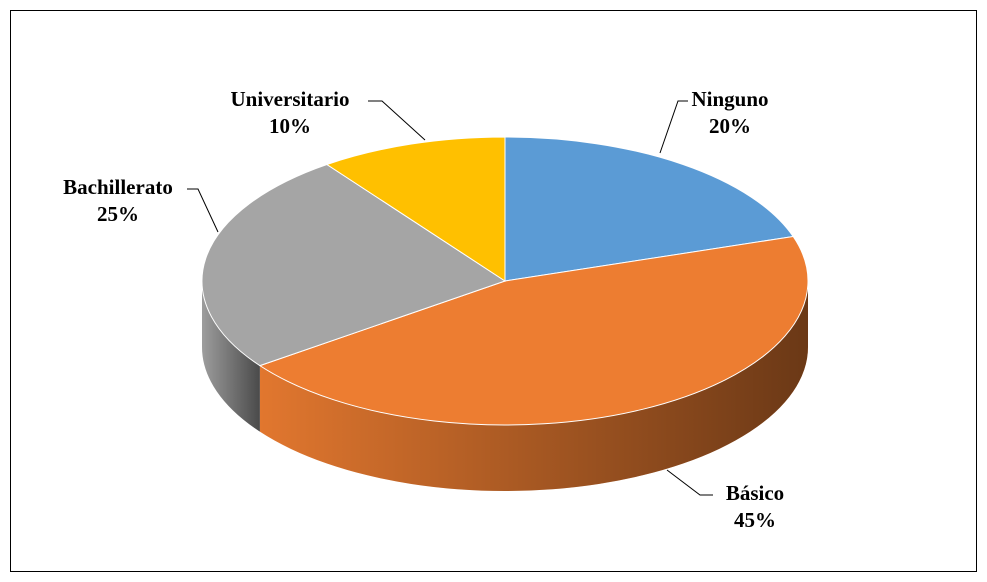  I want to click on value-label: 10%, so click(290, 126).